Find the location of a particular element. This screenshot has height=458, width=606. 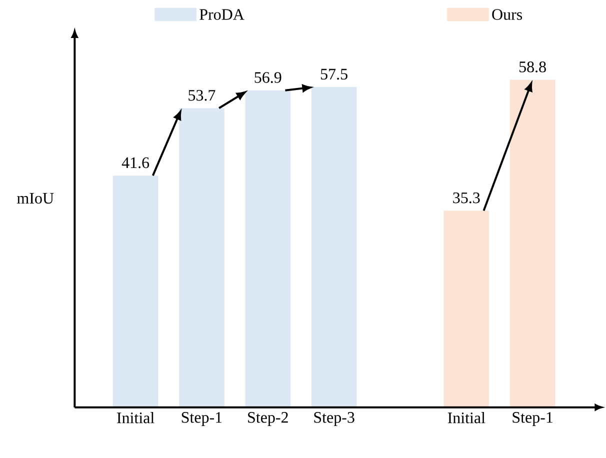

legend-label: Ours is located at coordinates (507, 14).